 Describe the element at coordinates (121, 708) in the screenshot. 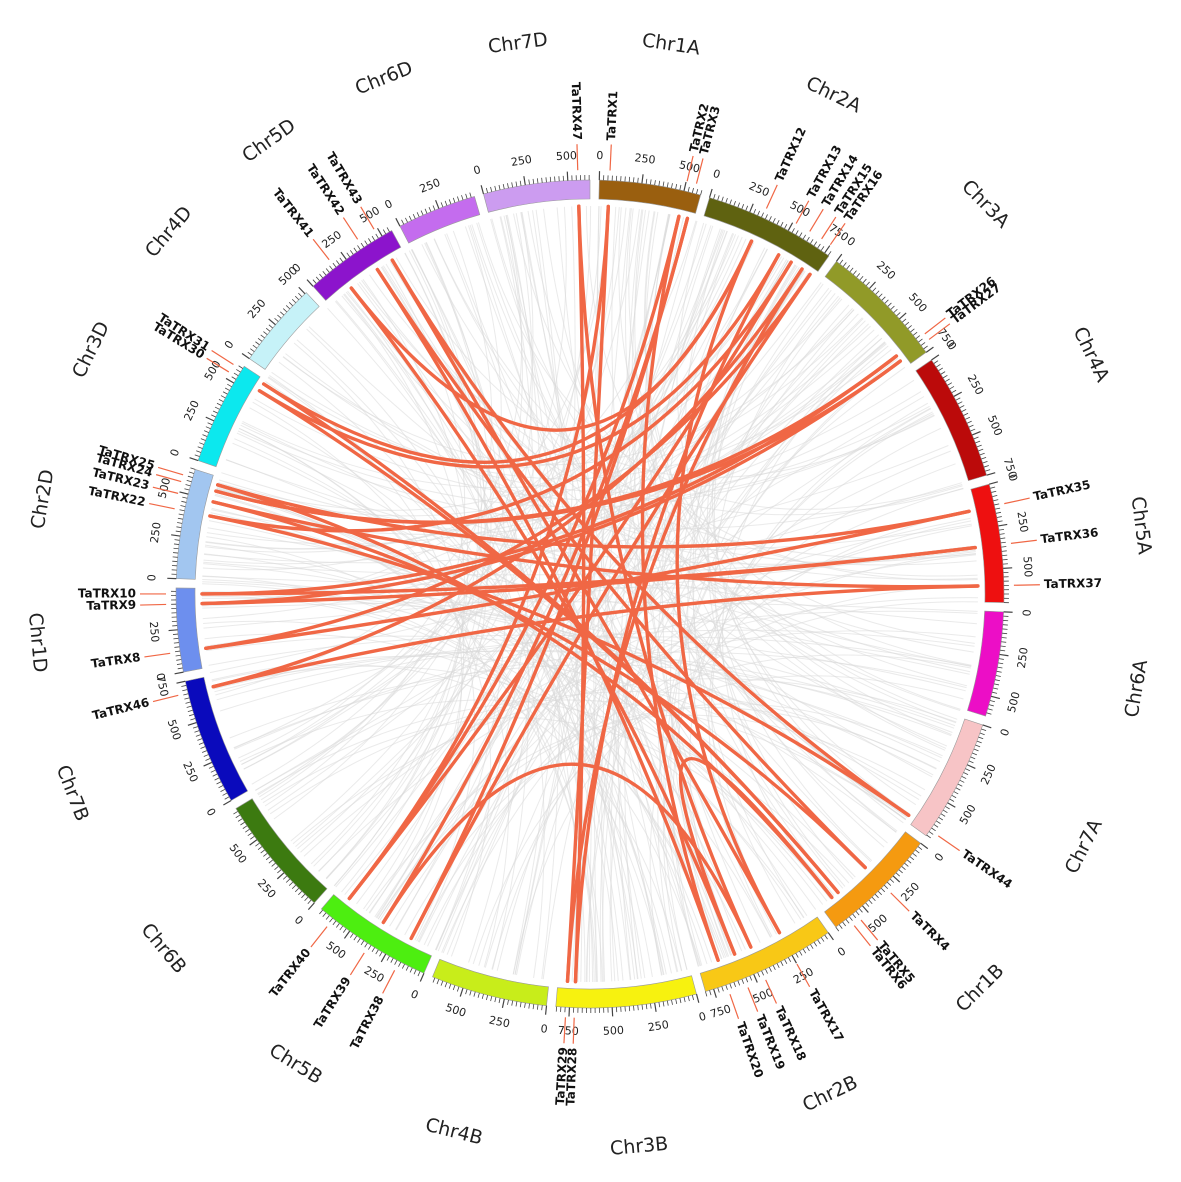

I see `gene-label: TaTRX46` at that location.